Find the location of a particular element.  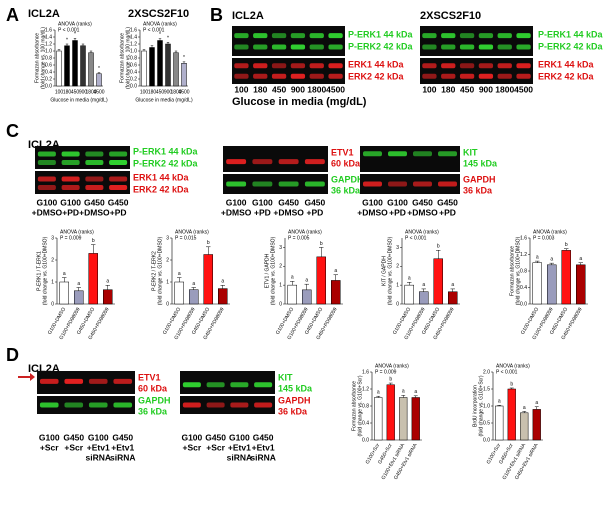

lane-label: 100 is located at coordinates (241, 89).